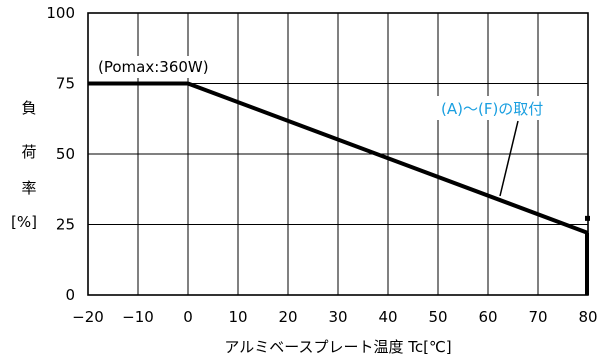 Image resolution: width=608 pixels, height=361 pixels. What do you see at coordinates (65, 84) in the screenshot?
I see `y-tick-label: 75` at bounding box center [65, 84].